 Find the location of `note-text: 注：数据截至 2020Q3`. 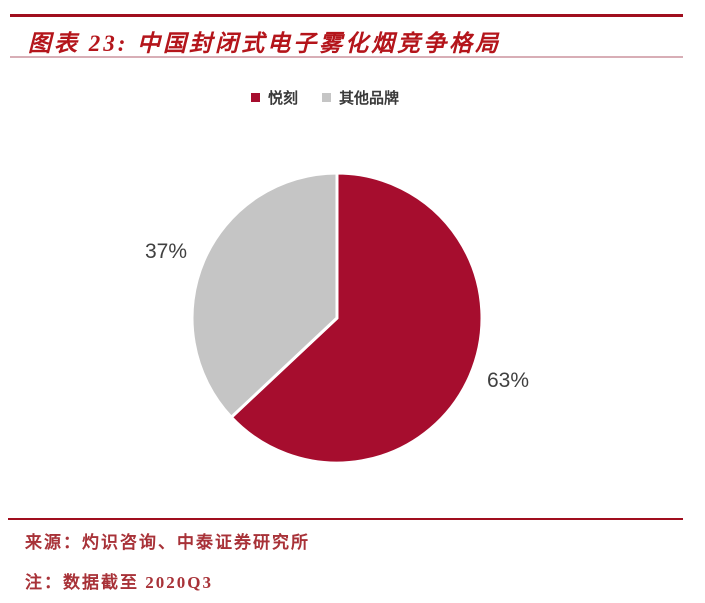

note-text: 注：数据截至 2020Q3 is located at coordinates (119, 582).